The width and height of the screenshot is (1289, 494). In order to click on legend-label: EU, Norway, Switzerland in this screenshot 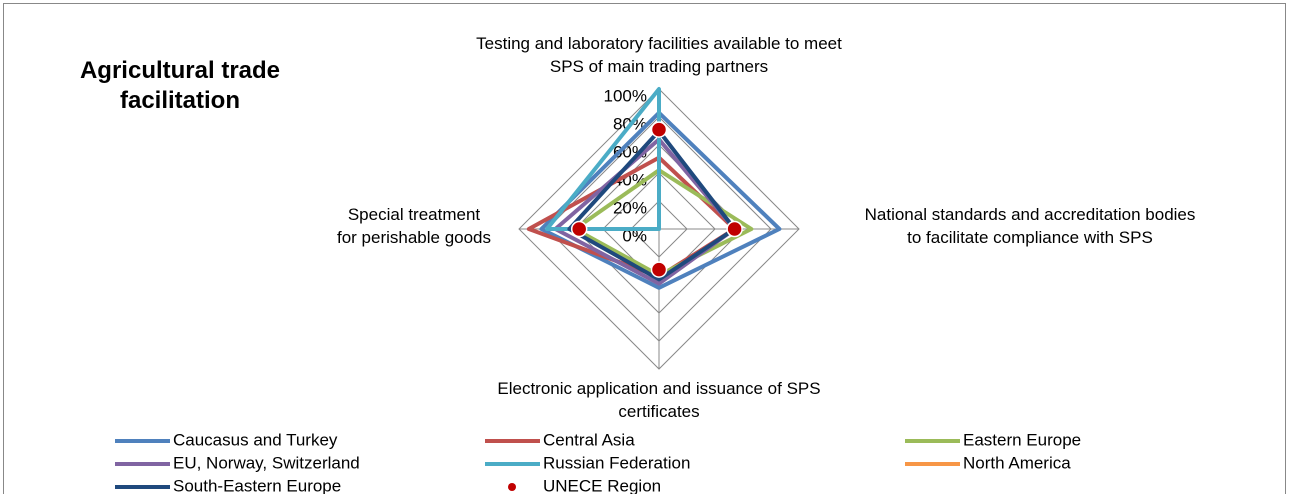, I will do `click(266, 462)`.